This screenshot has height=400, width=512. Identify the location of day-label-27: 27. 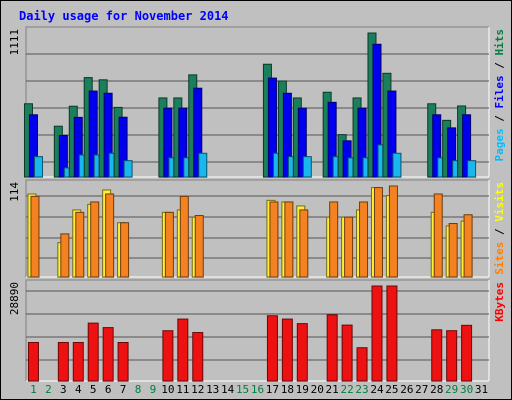
(421, 389).